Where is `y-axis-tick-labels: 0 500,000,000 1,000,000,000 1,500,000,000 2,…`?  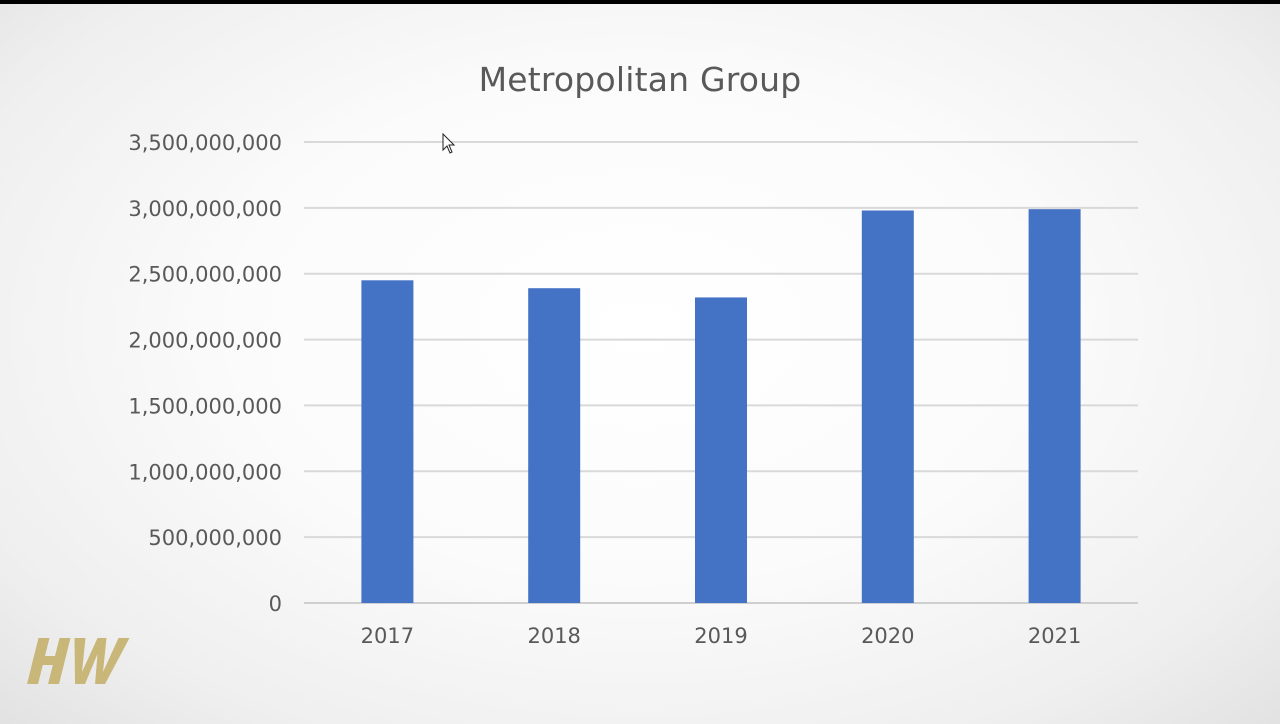 y-axis-tick-labels: 0 500,000,000 1,000,000,000 1,500,000,000 2,… is located at coordinates (205, 373).